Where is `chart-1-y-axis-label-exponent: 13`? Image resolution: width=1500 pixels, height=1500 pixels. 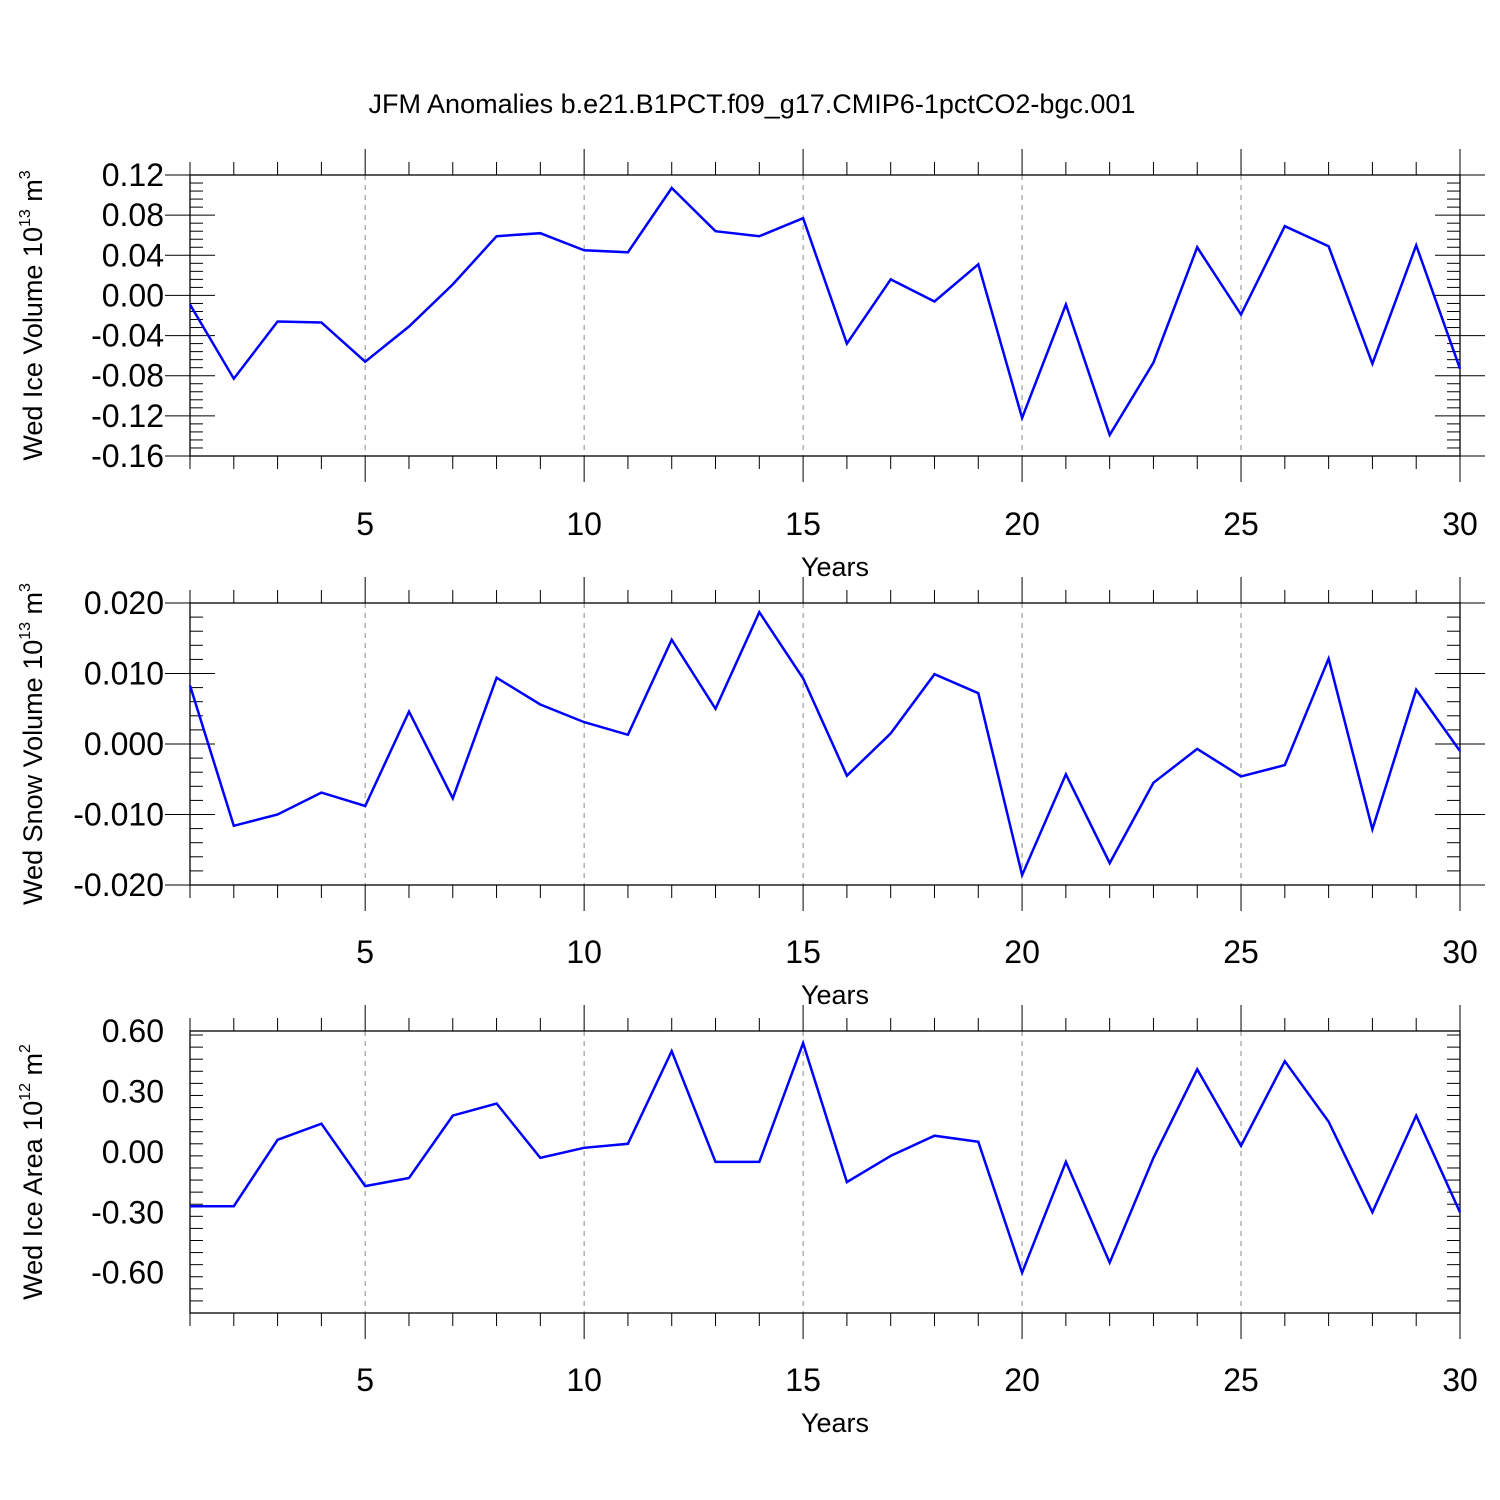 chart-1-y-axis-label-exponent: 13 is located at coordinates (25, 218).